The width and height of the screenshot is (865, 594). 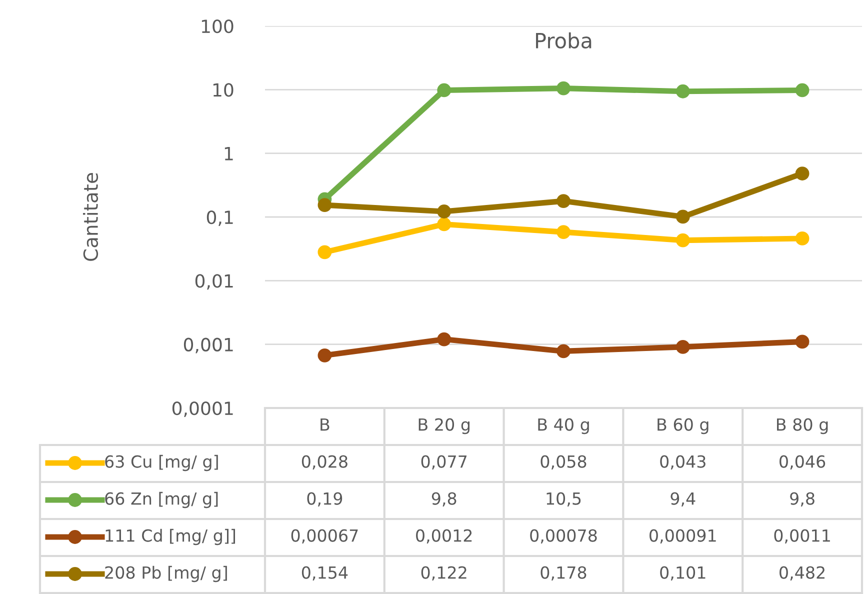 I want to click on data-label: 0,028, so click(x=325, y=462).